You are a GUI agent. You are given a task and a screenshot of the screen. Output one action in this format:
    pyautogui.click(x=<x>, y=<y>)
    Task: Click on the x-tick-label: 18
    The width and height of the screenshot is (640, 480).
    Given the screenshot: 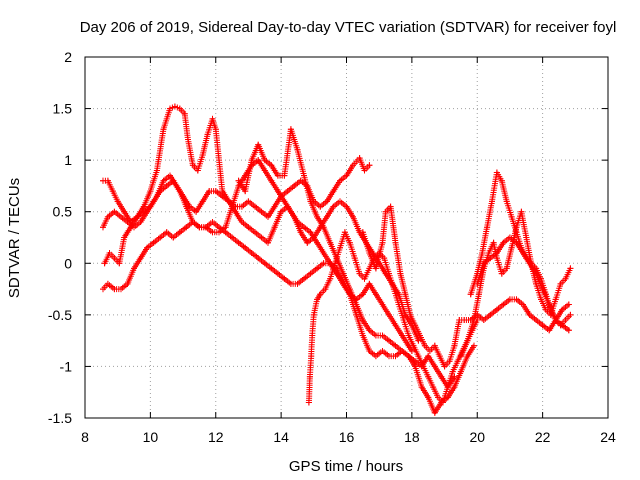 What is the action you would take?
    pyautogui.click(x=412, y=437)
    